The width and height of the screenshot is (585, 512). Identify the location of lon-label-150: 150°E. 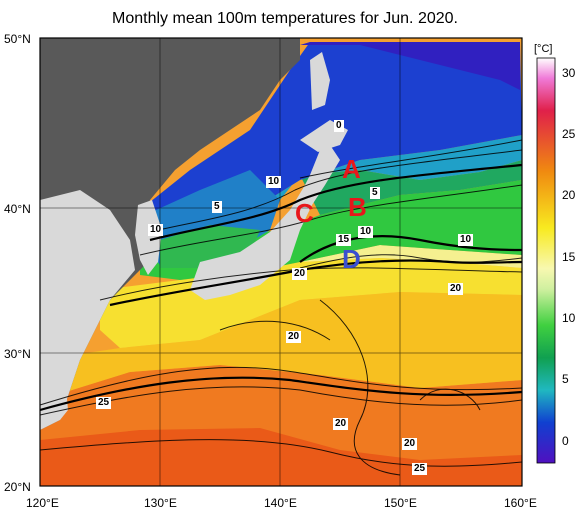
(400, 503).